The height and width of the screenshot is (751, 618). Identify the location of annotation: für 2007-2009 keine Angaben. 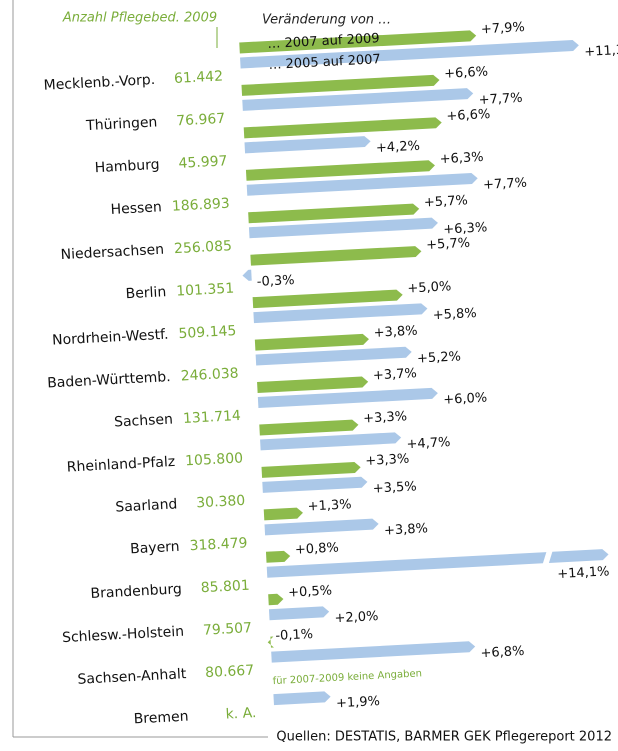
(347, 677).